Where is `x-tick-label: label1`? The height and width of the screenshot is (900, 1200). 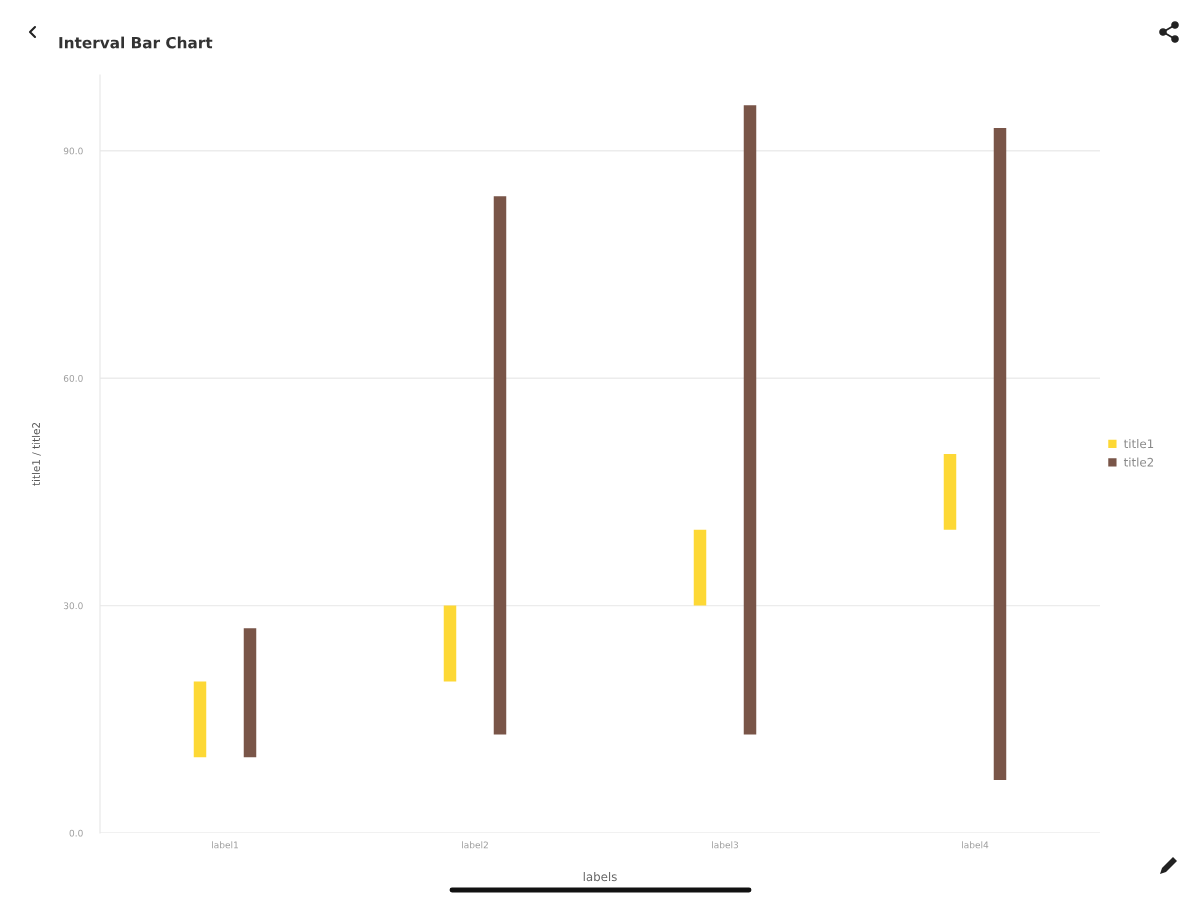 x-tick-label: label1 is located at coordinates (225, 845).